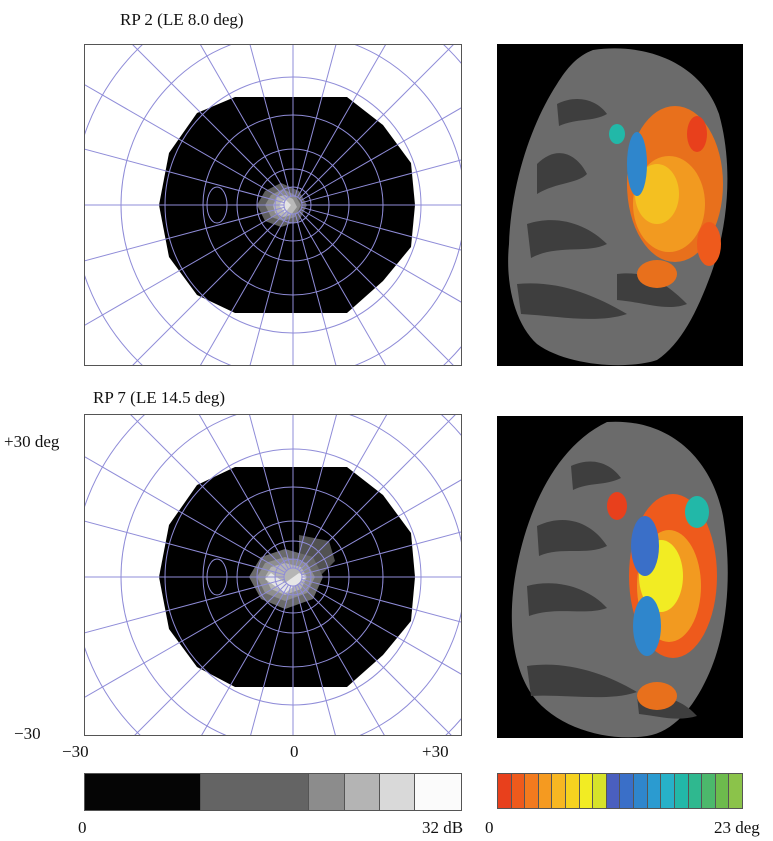 The width and height of the screenshot is (773, 841). Describe the element at coordinates (294, 751) in the screenshot. I see `x-axis-center-label: 0` at that location.